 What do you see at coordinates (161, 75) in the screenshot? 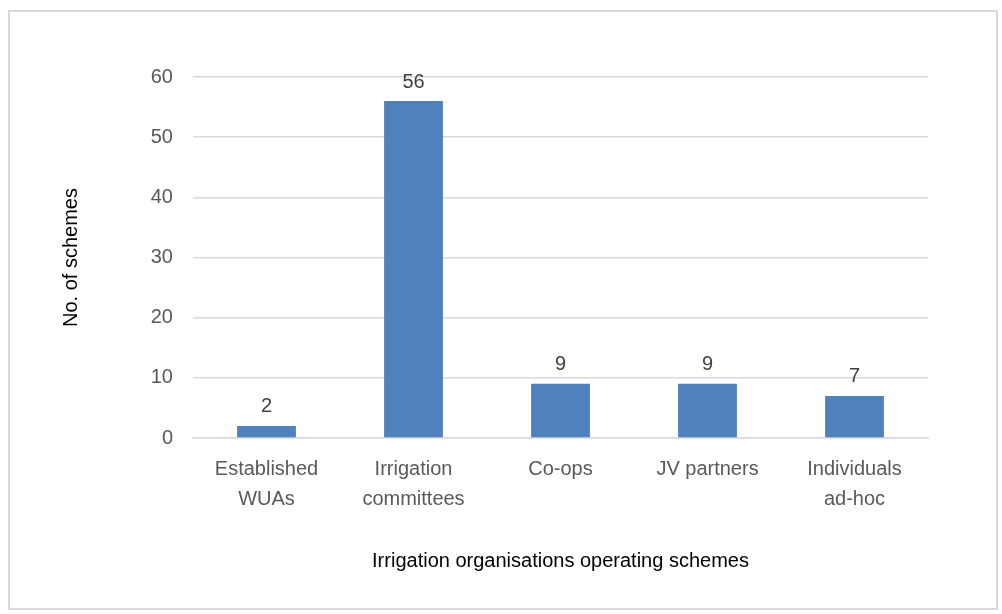
I see `y-tick-label: 60` at bounding box center [161, 75].